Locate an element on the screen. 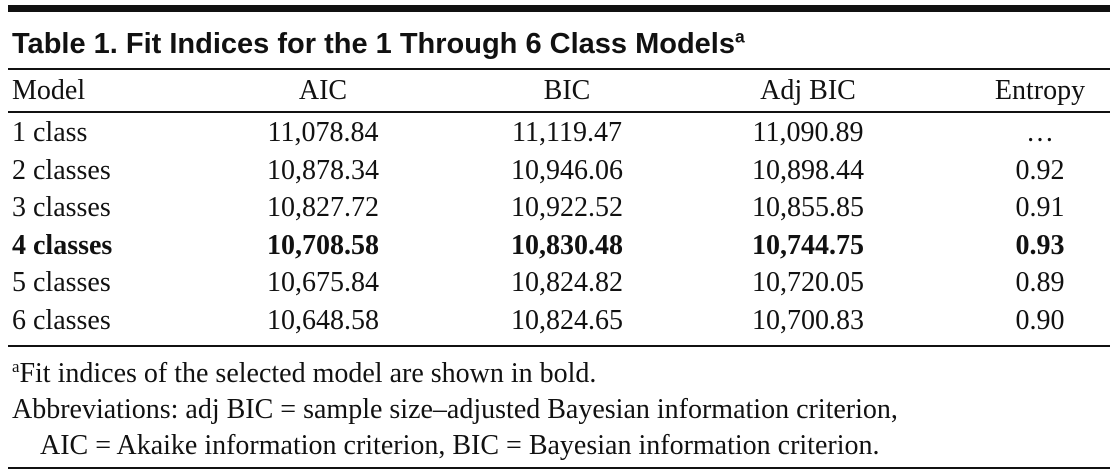 The height and width of the screenshot is (476, 1118). cell: 10,855.85 is located at coordinates (808, 208).